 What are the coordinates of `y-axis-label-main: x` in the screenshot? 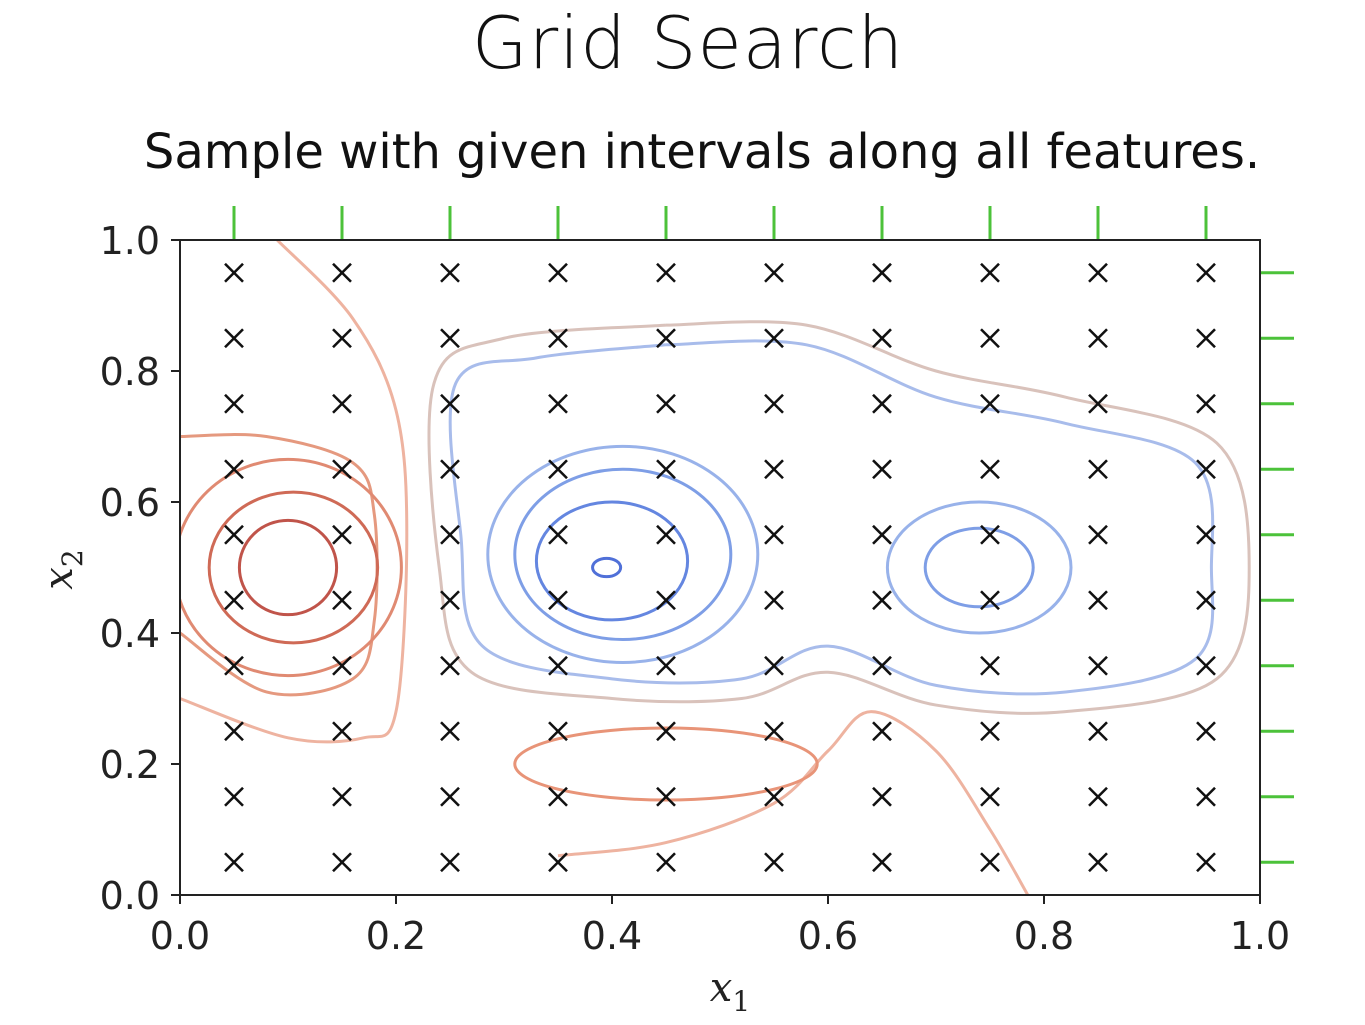 It's located at (59, 578).